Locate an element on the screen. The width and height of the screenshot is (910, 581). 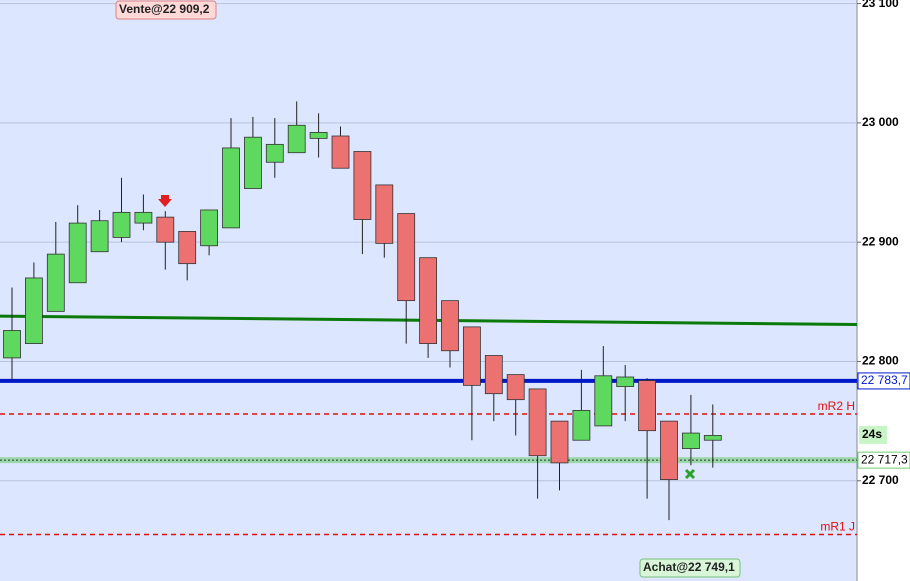
sell-arrow is located at coordinates (165, 201).